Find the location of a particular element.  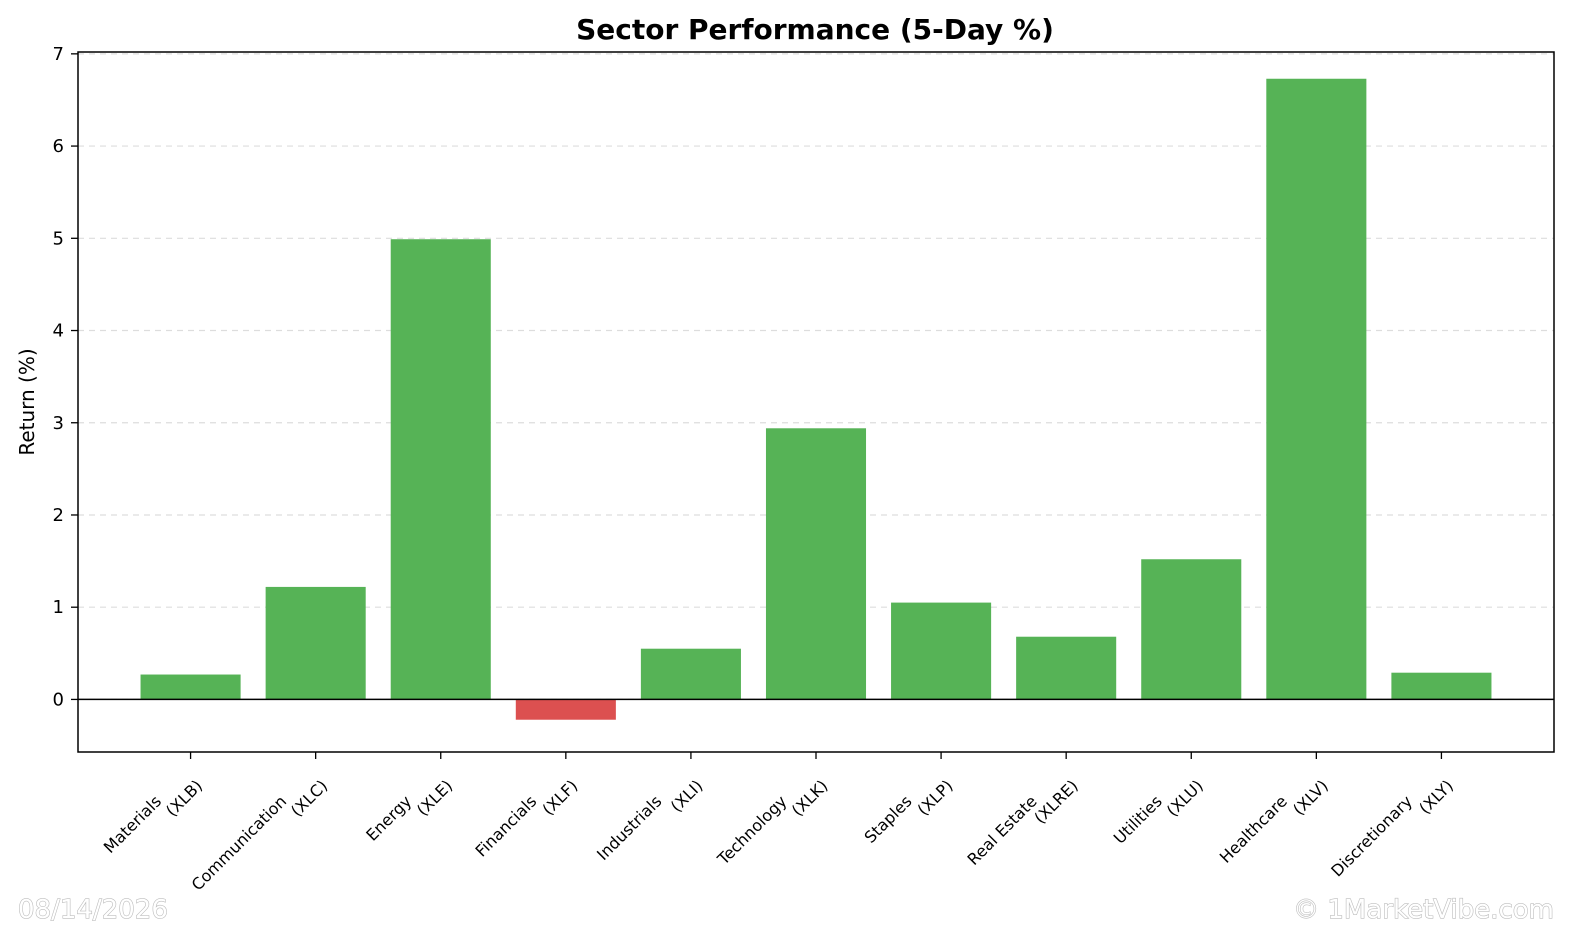

y-axis-ticks: 0 1 2 3 4 5 6 7 is located at coordinates (65, 377).